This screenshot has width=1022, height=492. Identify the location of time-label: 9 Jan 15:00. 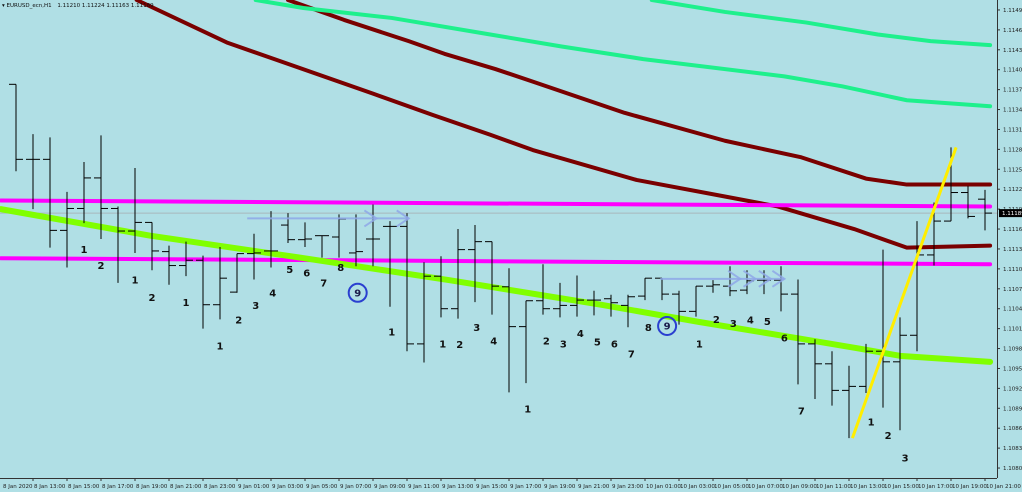
(492, 487).